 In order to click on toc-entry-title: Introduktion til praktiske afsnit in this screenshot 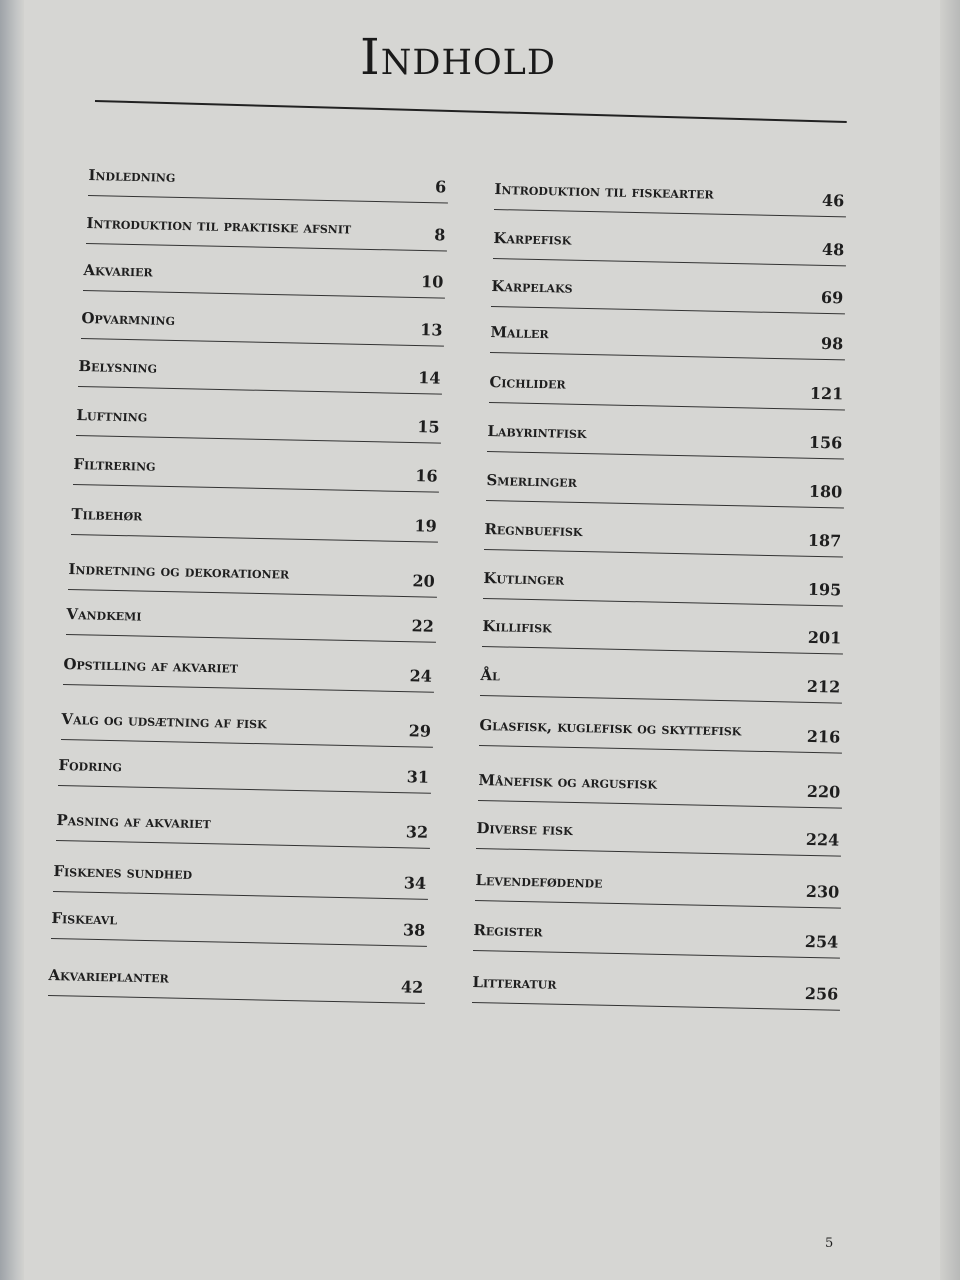, I will do `click(218, 226)`.